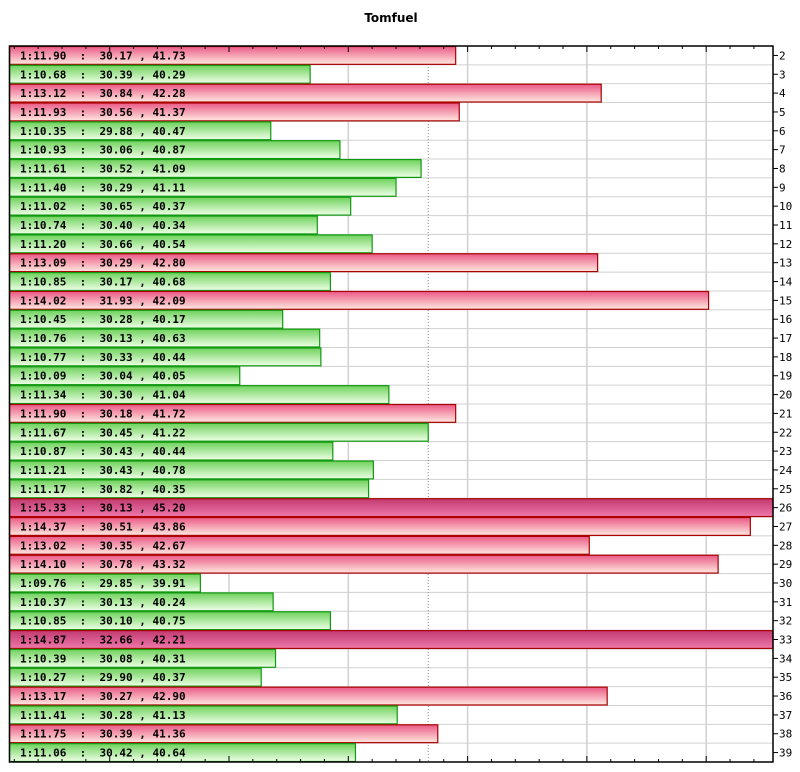  I want to click on bar-label: 1:11.17 : 30.82 , 40.35, so click(103, 489).